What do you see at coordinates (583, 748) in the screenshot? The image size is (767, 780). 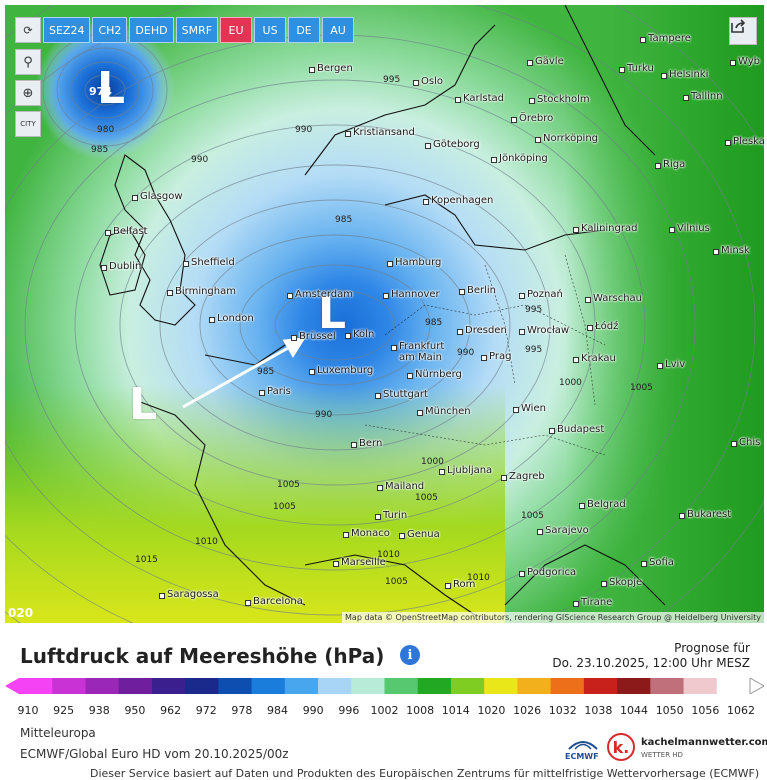 I see `ecmwf-logo: ECMWF` at bounding box center [583, 748].